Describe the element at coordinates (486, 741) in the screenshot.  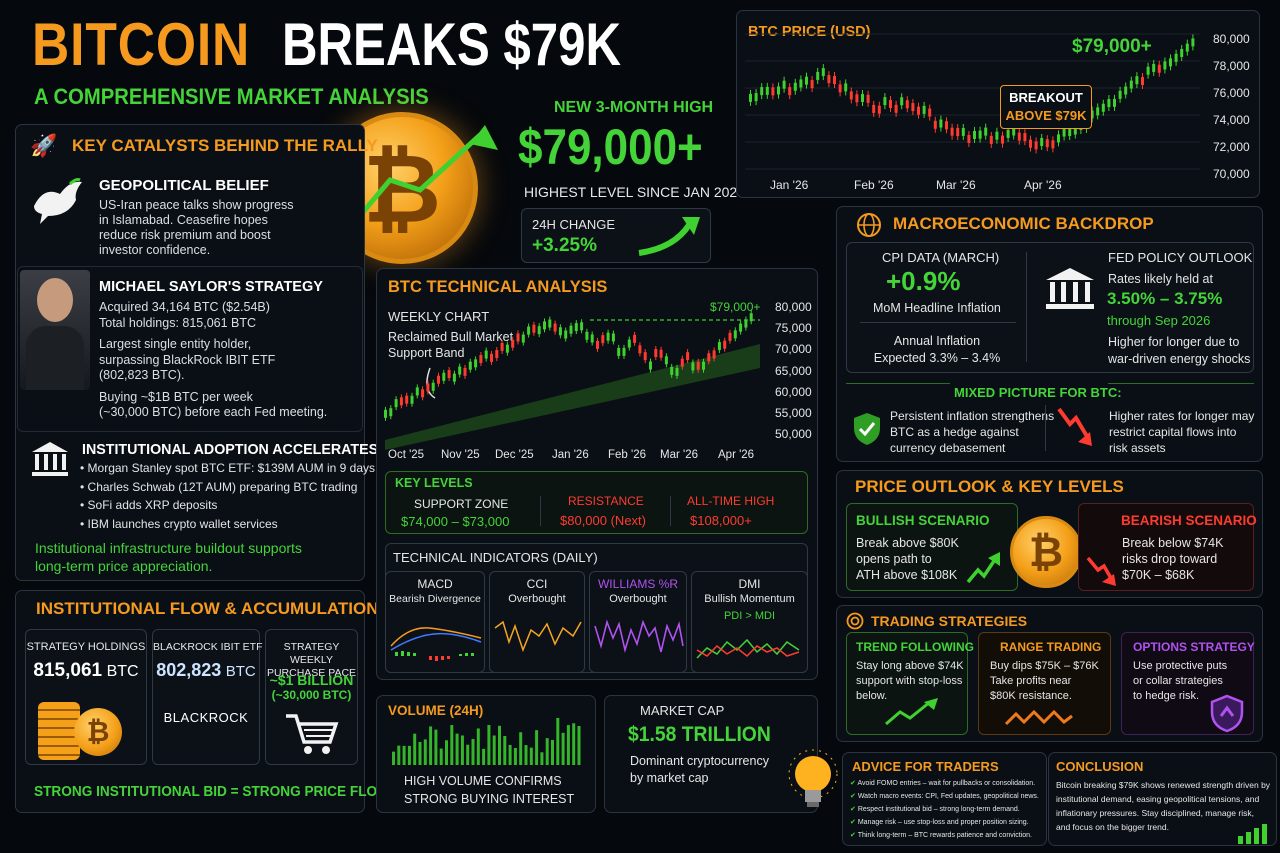
I see `volume-bars` at that location.